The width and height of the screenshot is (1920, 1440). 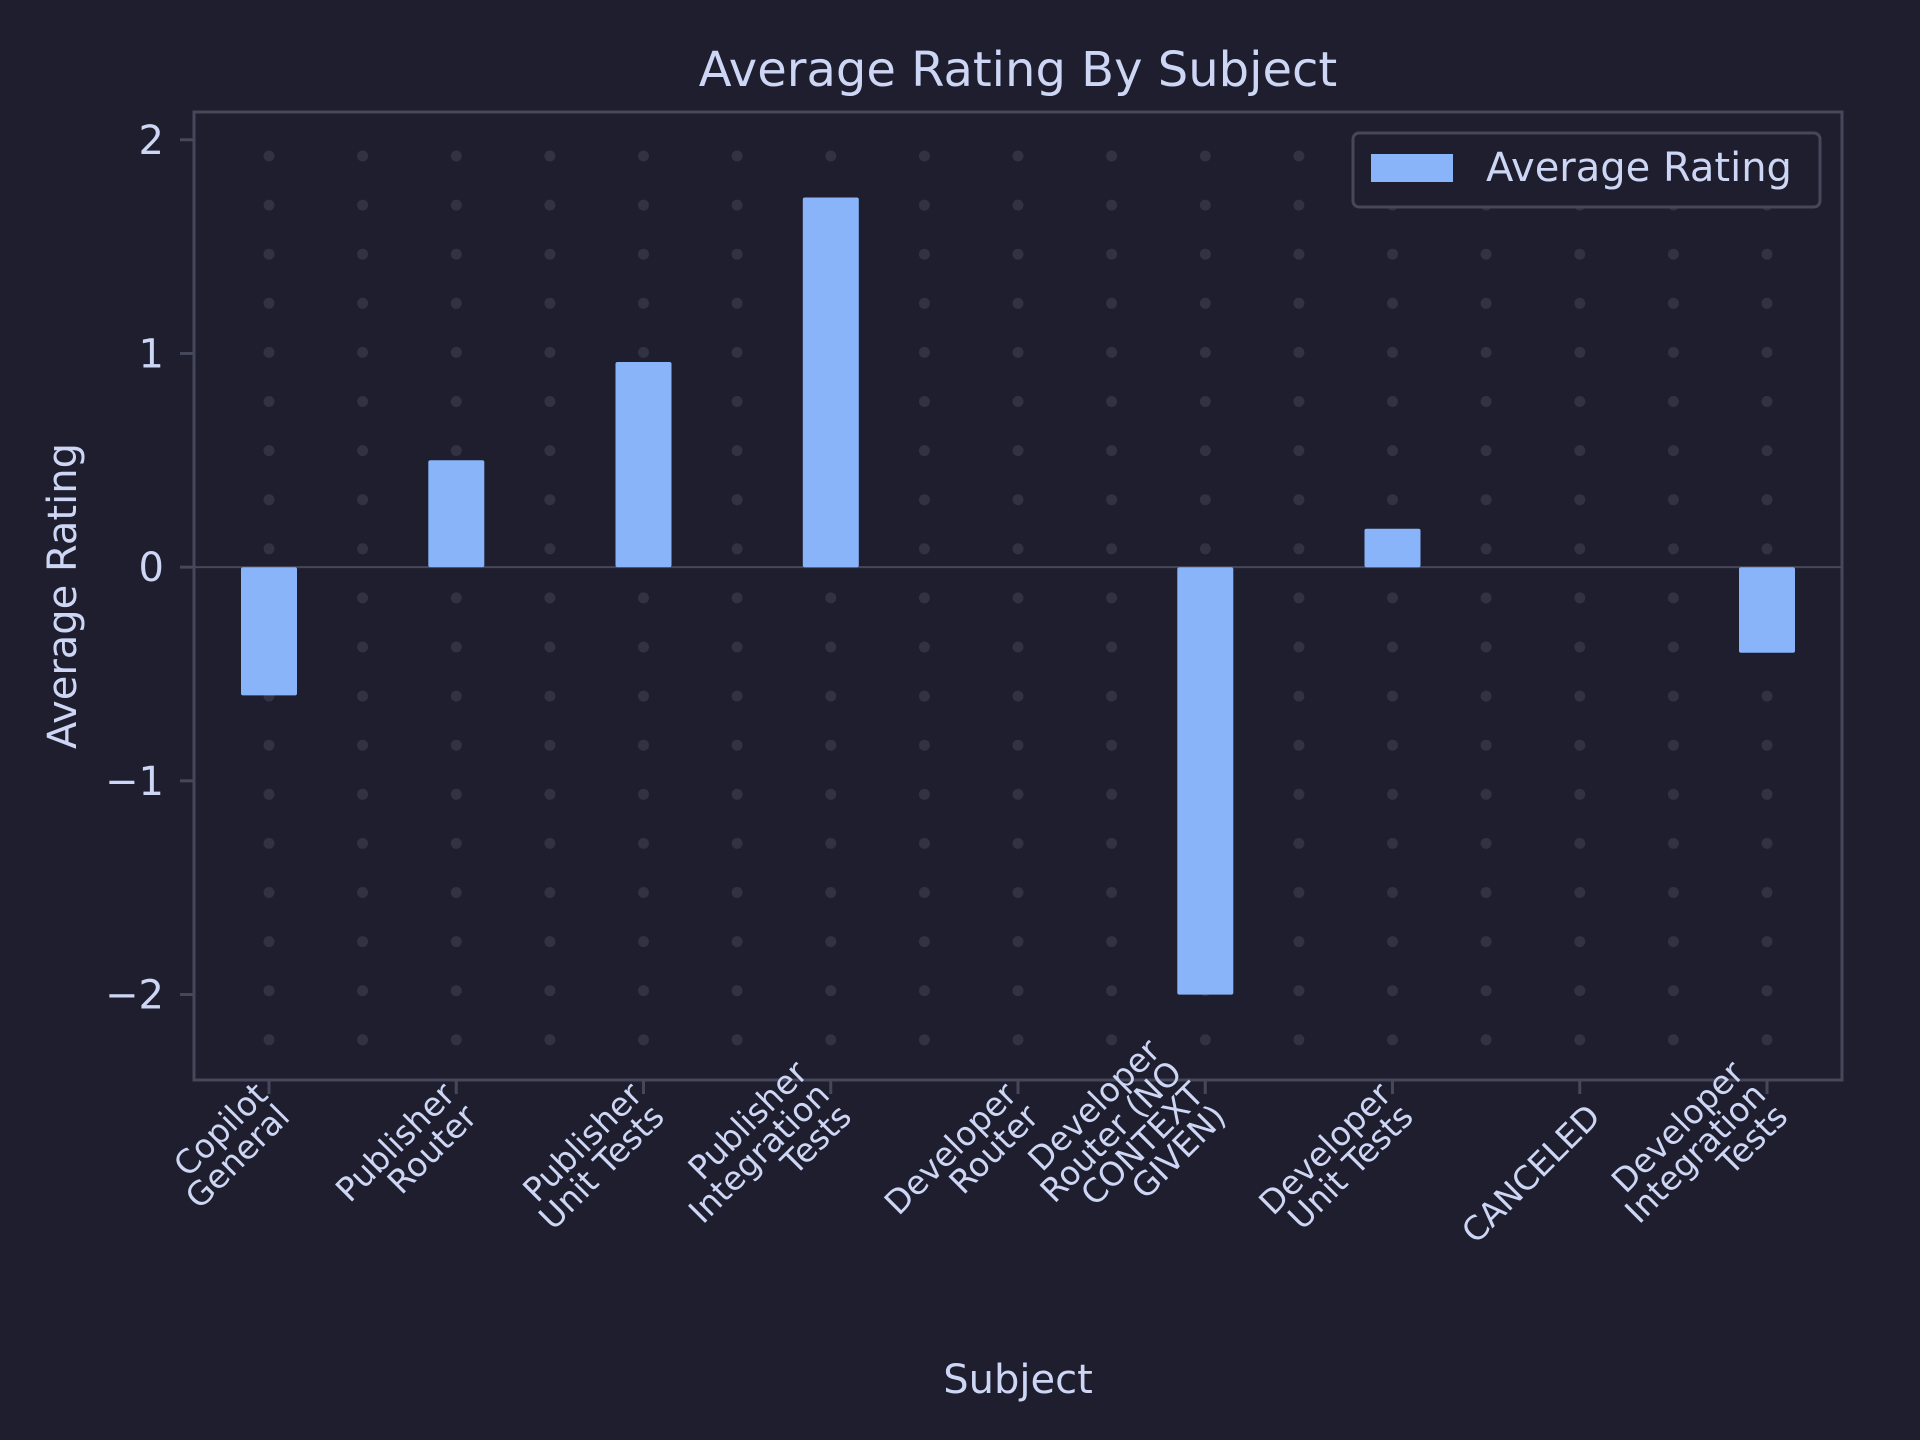 I want to click on y-tick-label: −2, so click(x=134, y=996).